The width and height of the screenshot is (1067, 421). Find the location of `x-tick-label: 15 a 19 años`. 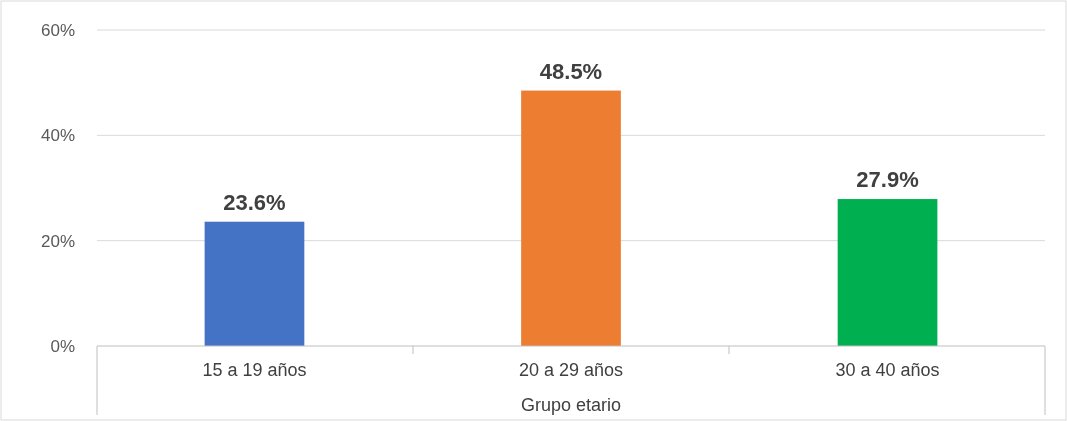

x-tick-label: 15 a 19 años is located at coordinates (254, 370).